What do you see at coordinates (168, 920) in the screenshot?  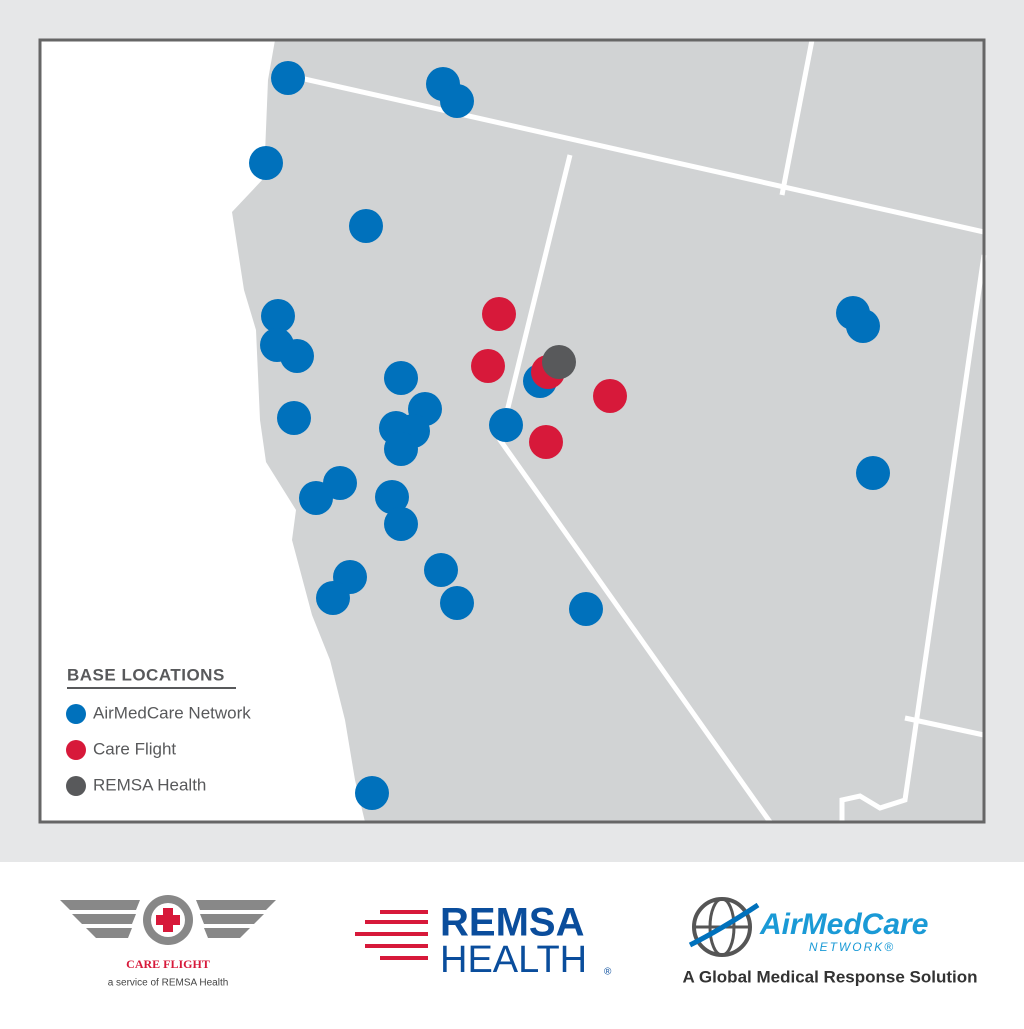 I see `emblem-cross` at bounding box center [168, 920].